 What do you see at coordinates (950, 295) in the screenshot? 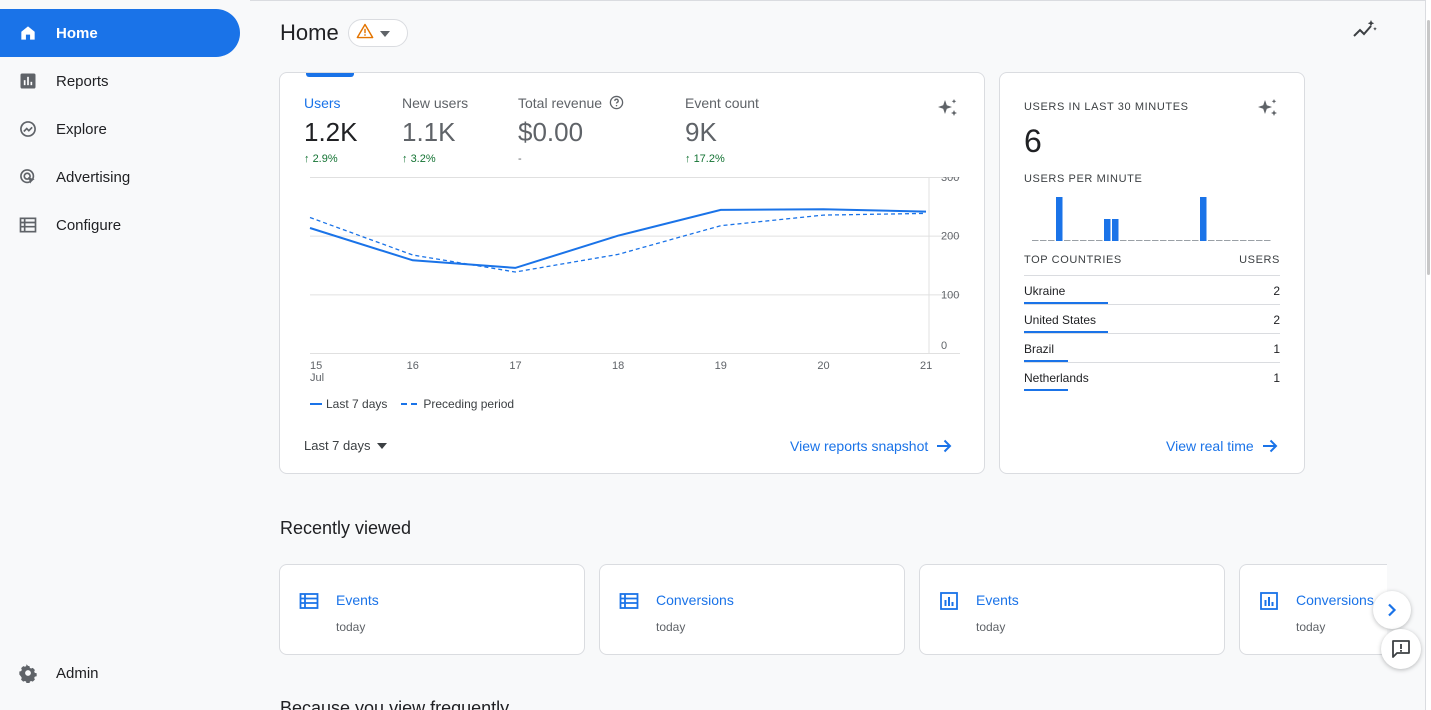
I see `y-tick-label: 100` at bounding box center [950, 295].